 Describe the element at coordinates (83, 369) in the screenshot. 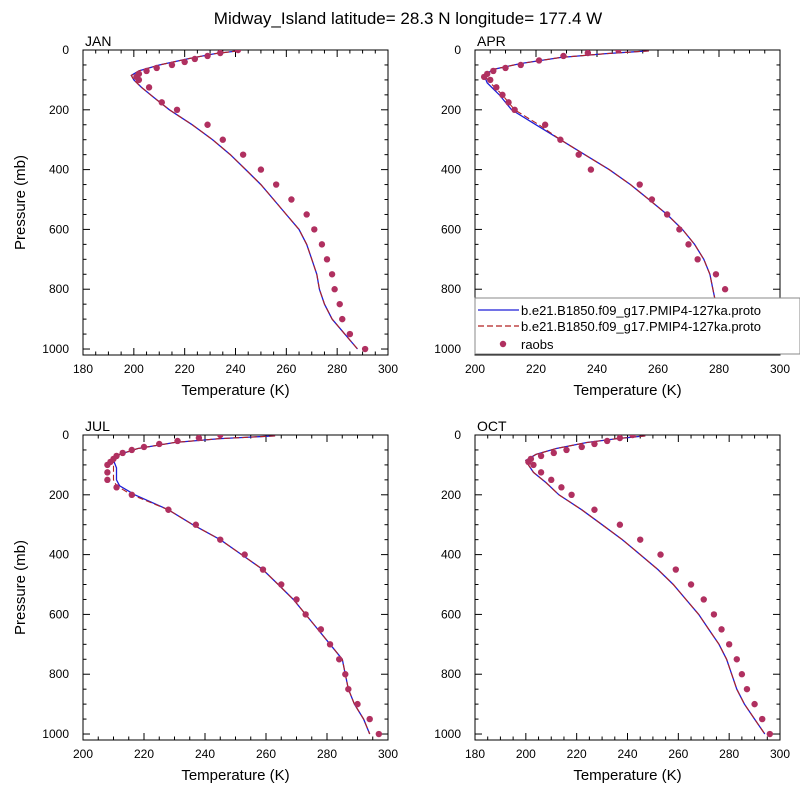

I see `x-tick-label: 180` at that location.